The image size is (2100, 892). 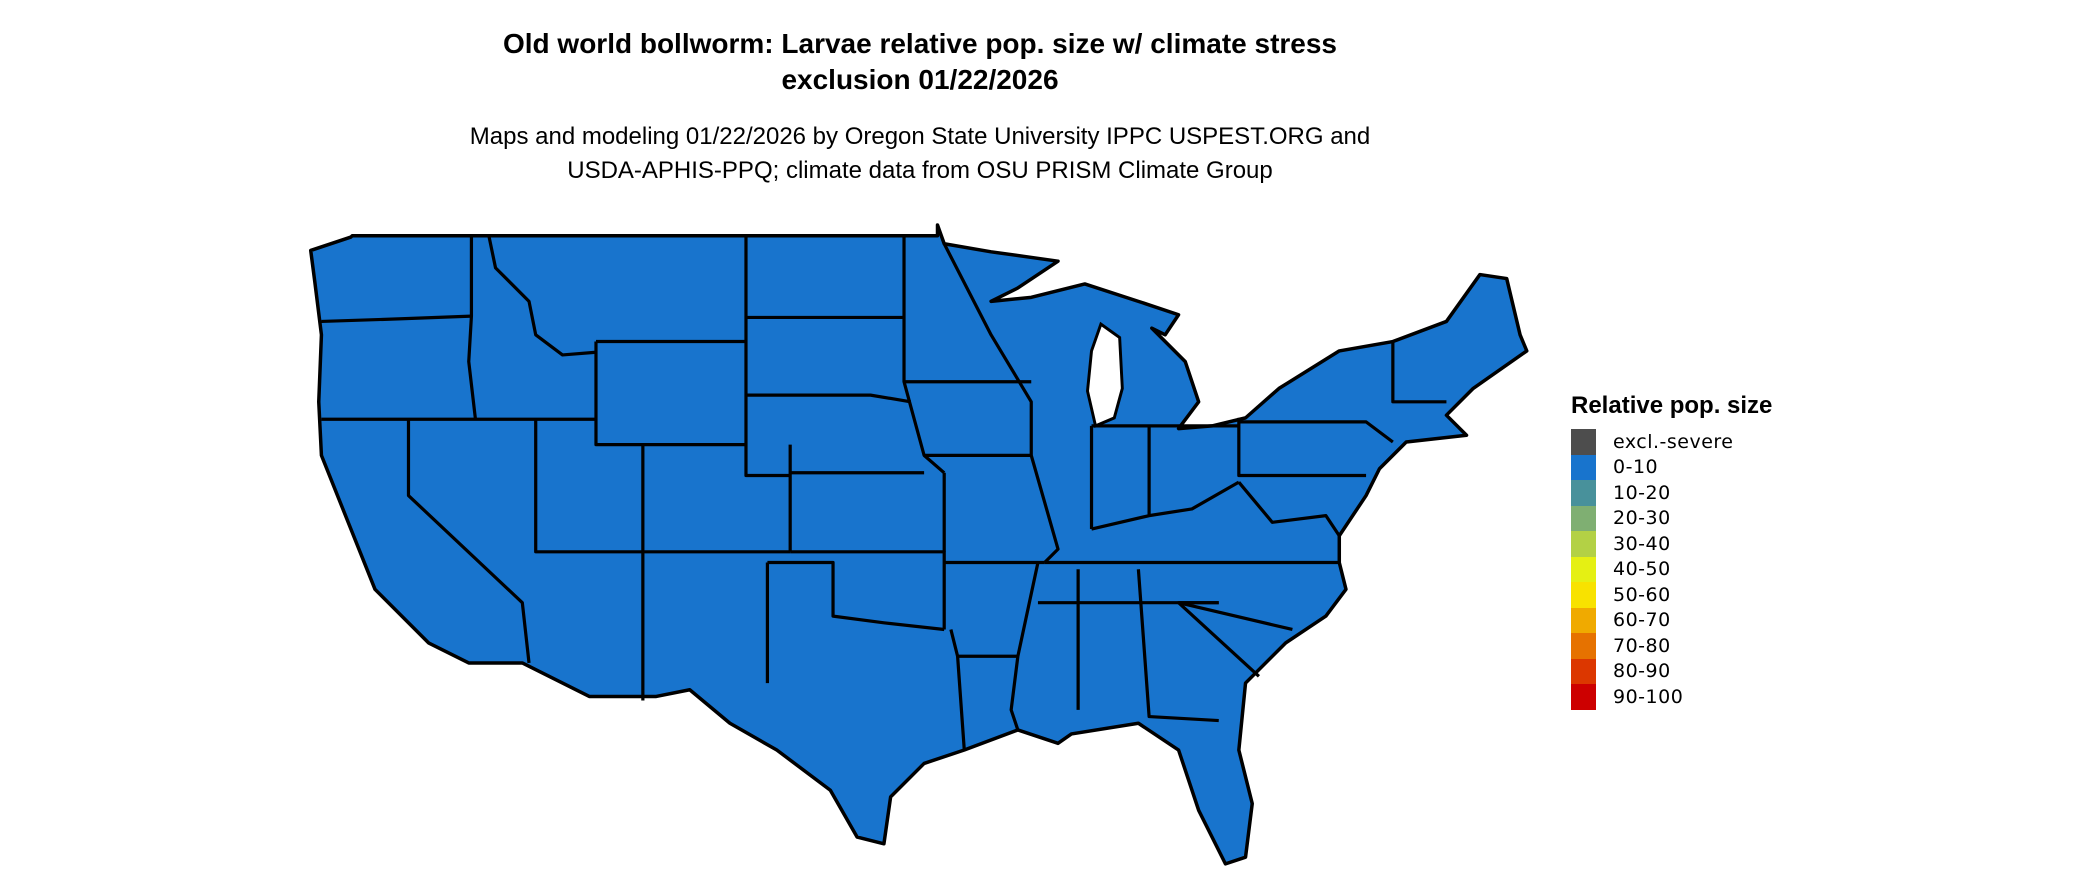 I want to click on legend-item: 70-80, so click(x=1671, y=646).